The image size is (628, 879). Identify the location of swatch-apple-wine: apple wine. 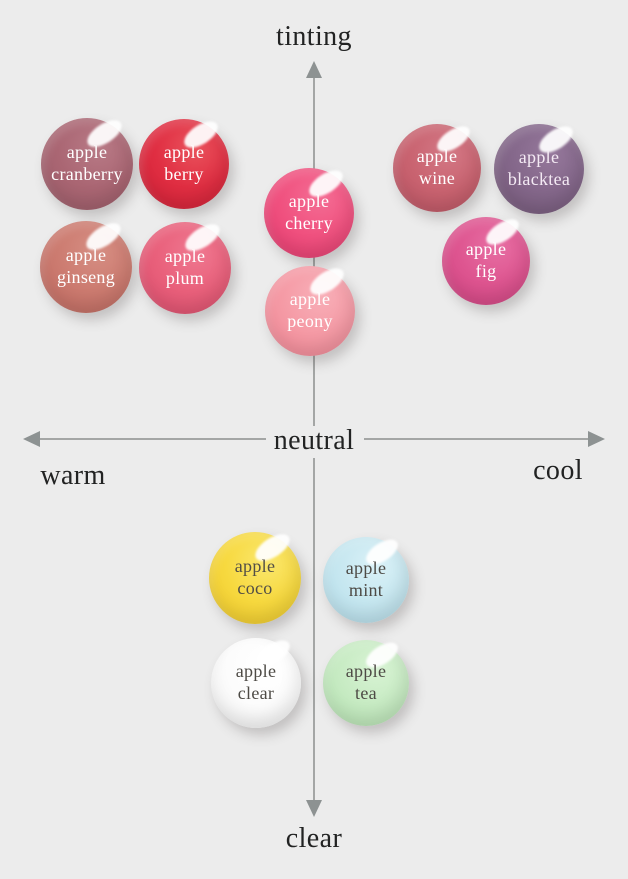
(437, 166).